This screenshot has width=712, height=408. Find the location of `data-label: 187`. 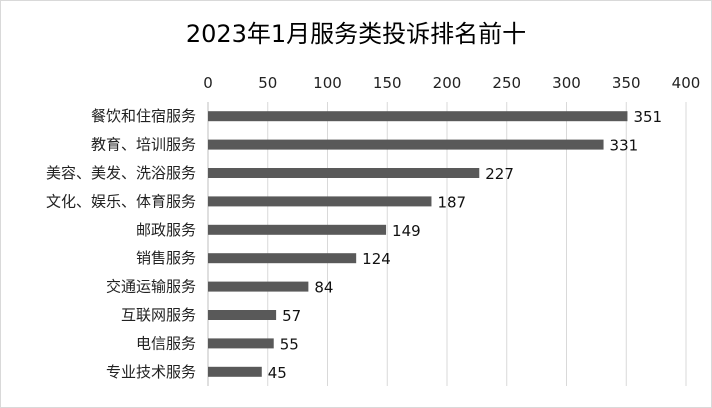

data-label: 187 is located at coordinates (451, 202).